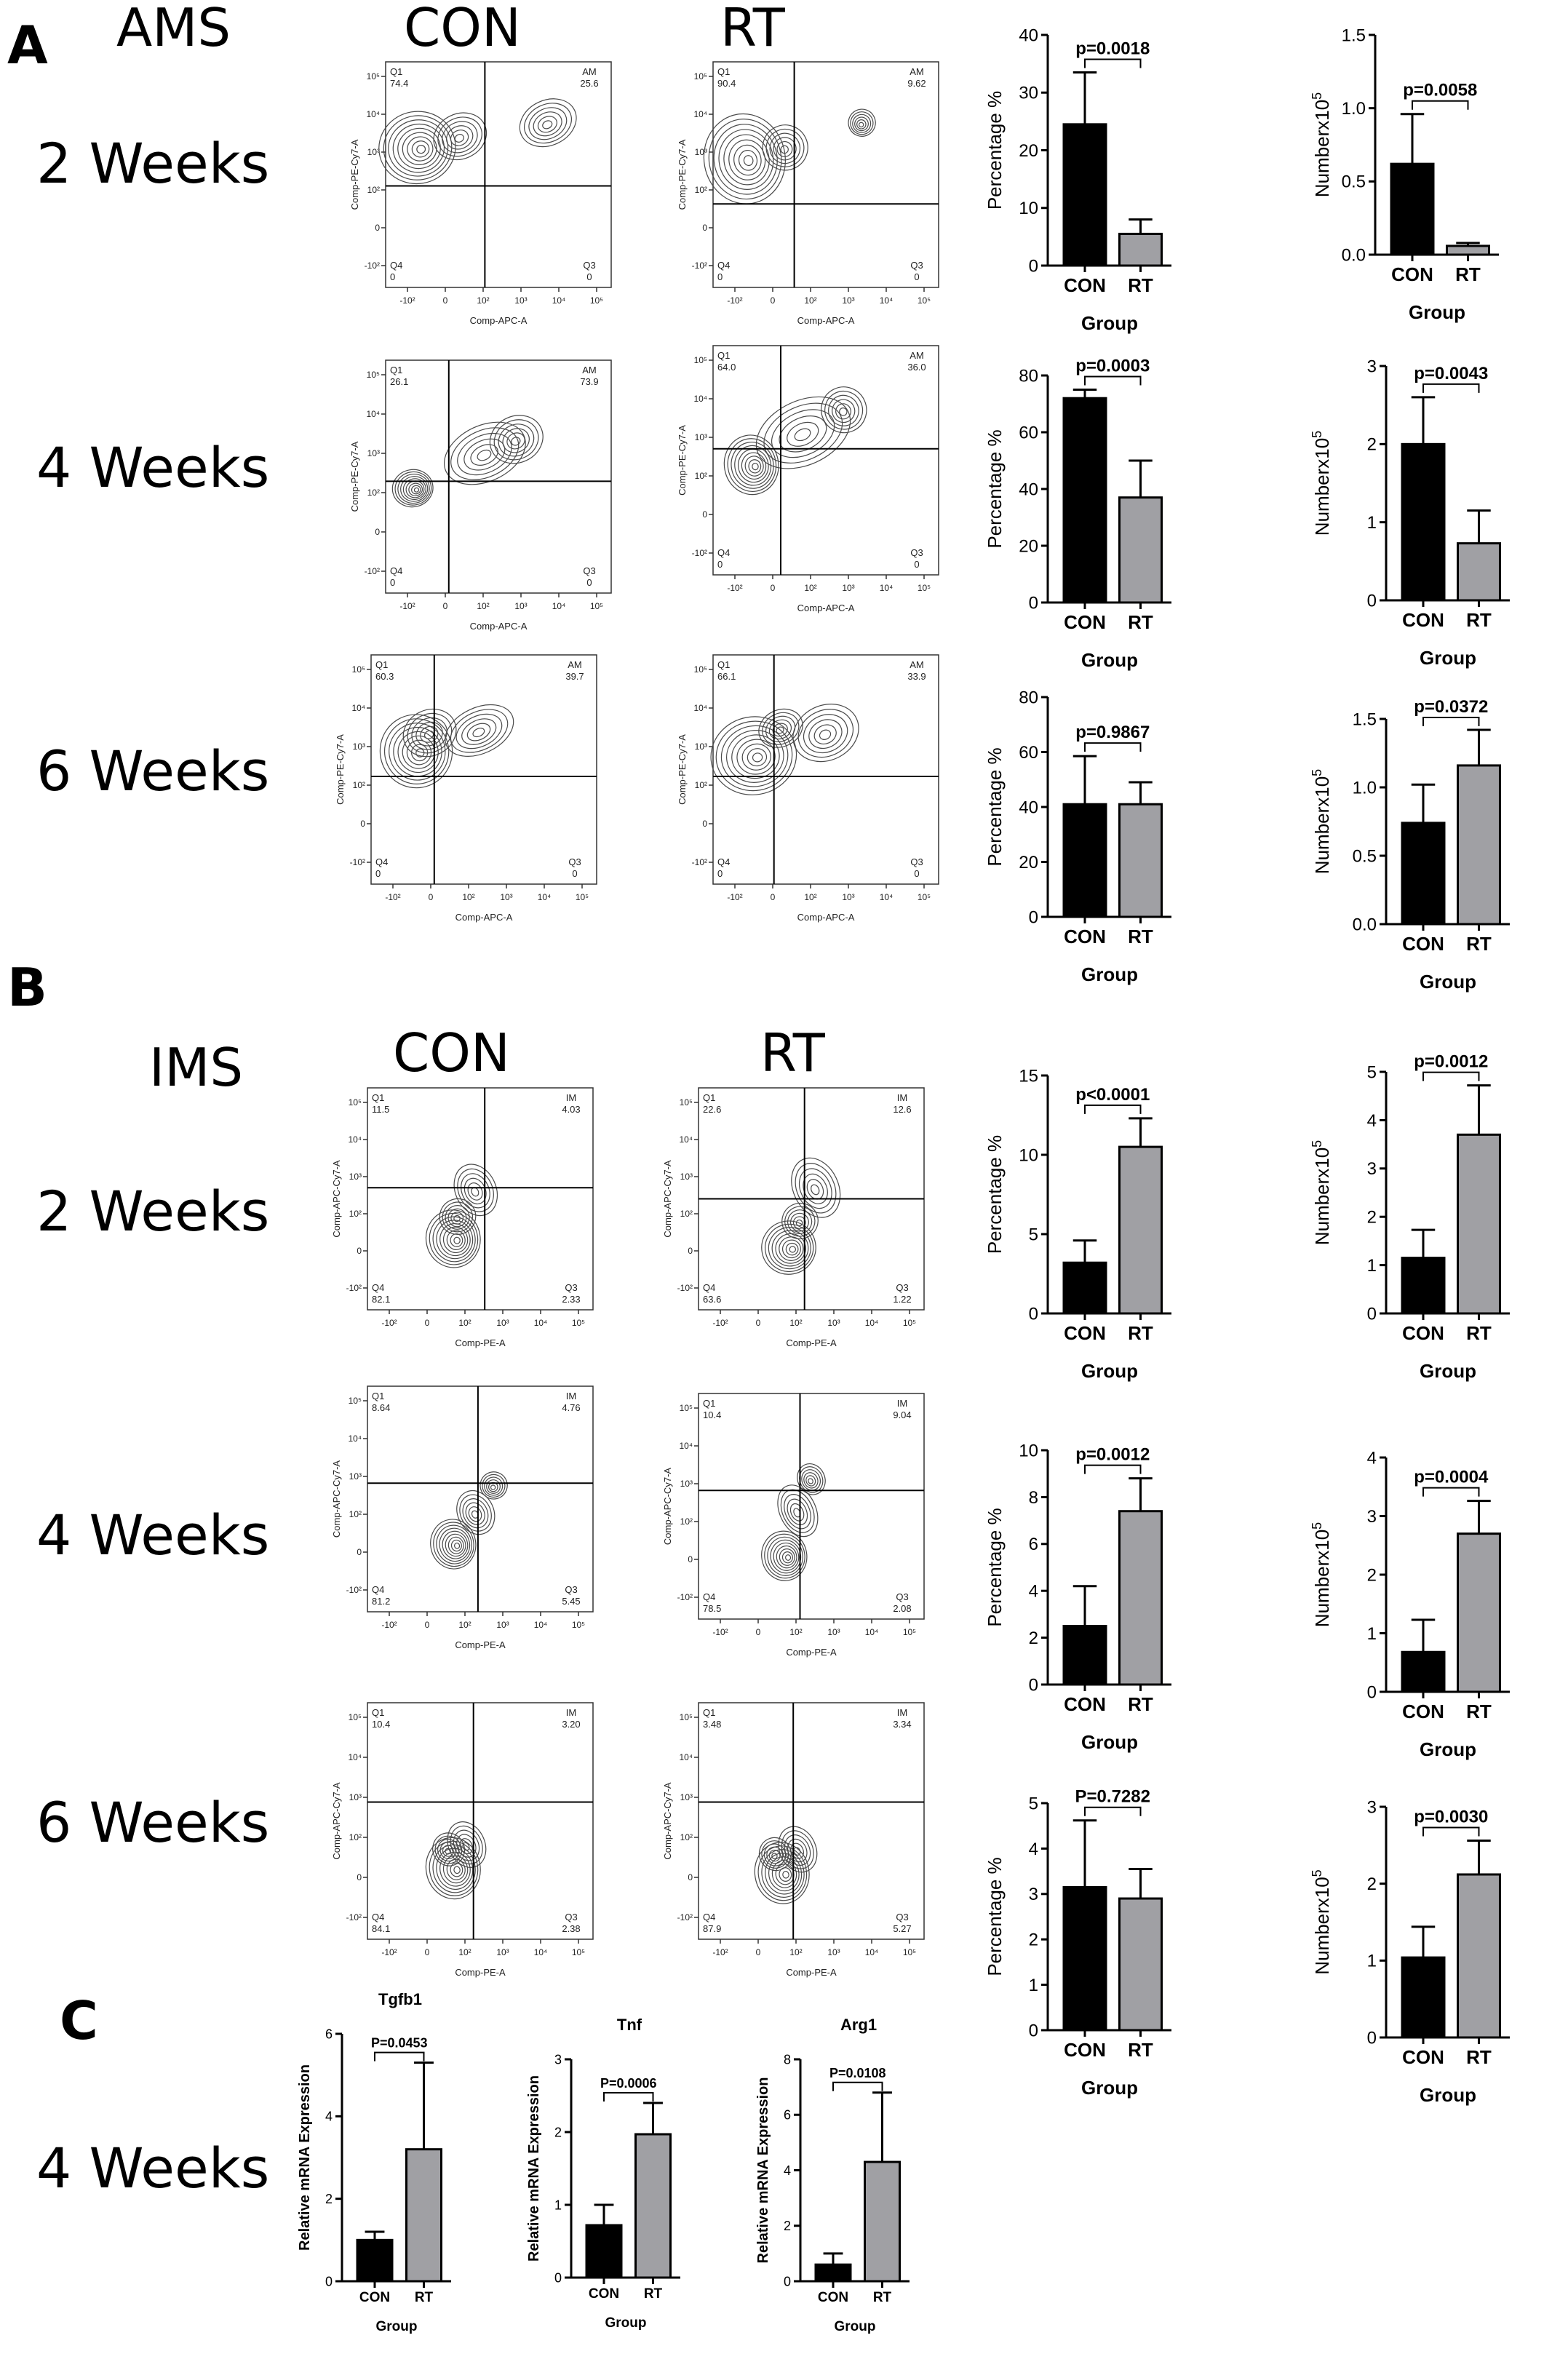 The width and height of the screenshot is (1568, 2354). Describe the element at coordinates (378, 1097) in the screenshot. I see `quadrant-label-q1: Q1` at that location.